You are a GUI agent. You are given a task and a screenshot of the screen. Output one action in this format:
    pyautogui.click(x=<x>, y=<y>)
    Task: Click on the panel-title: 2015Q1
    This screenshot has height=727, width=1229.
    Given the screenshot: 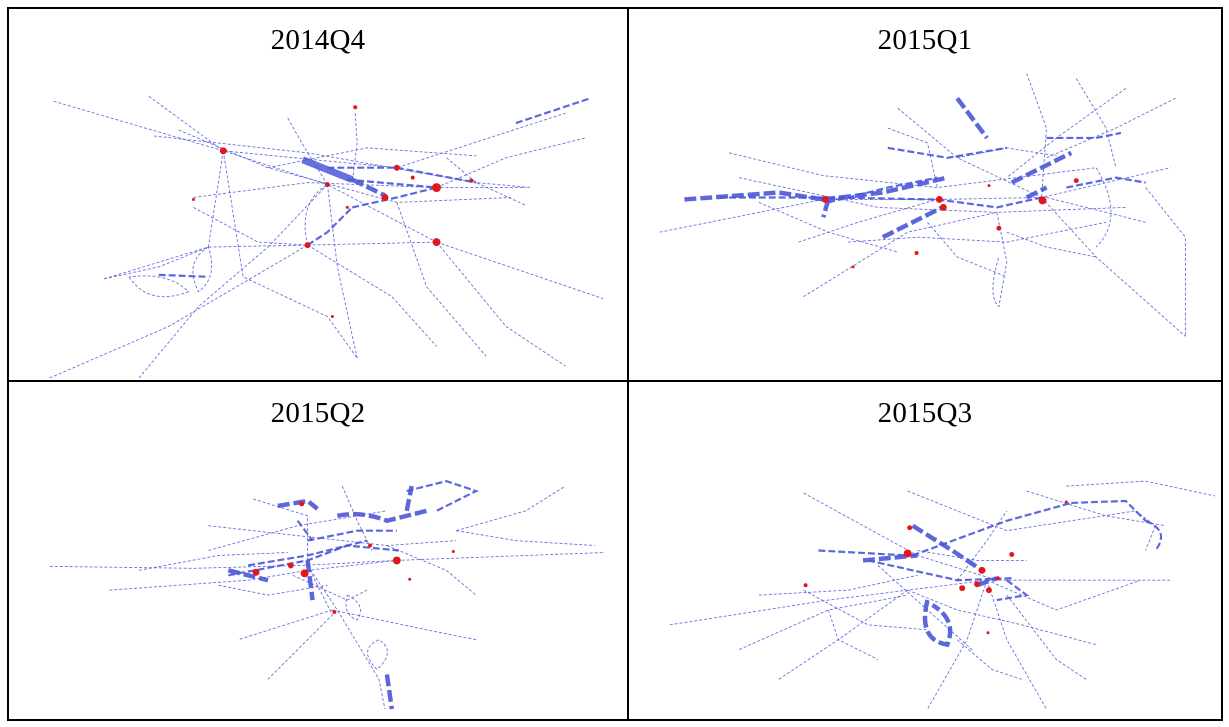 What is the action you would take?
    pyautogui.click(x=925, y=40)
    